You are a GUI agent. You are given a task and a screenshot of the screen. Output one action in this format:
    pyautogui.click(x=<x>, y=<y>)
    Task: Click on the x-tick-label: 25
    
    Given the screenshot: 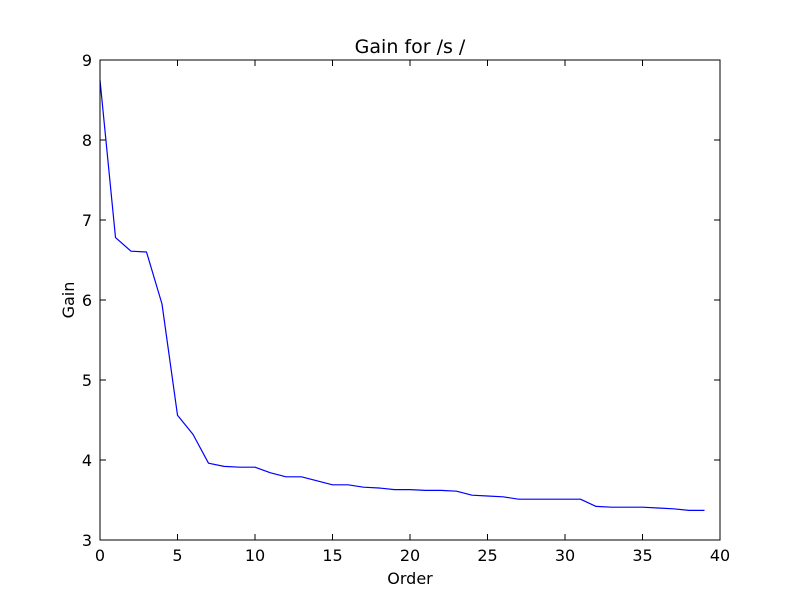 What is the action you would take?
    pyautogui.click(x=487, y=555)
    